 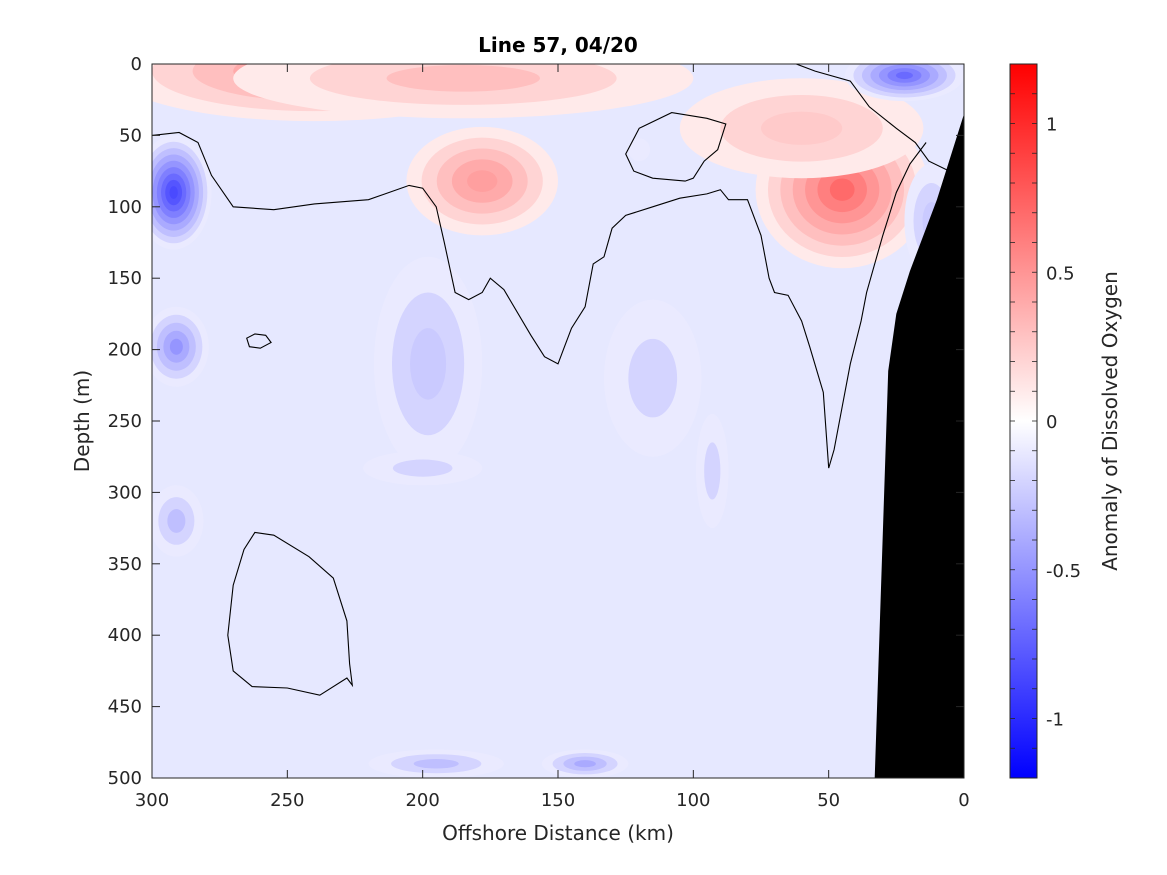 I want to click on small-closed-zero-contour, so click(x=259, y=341).